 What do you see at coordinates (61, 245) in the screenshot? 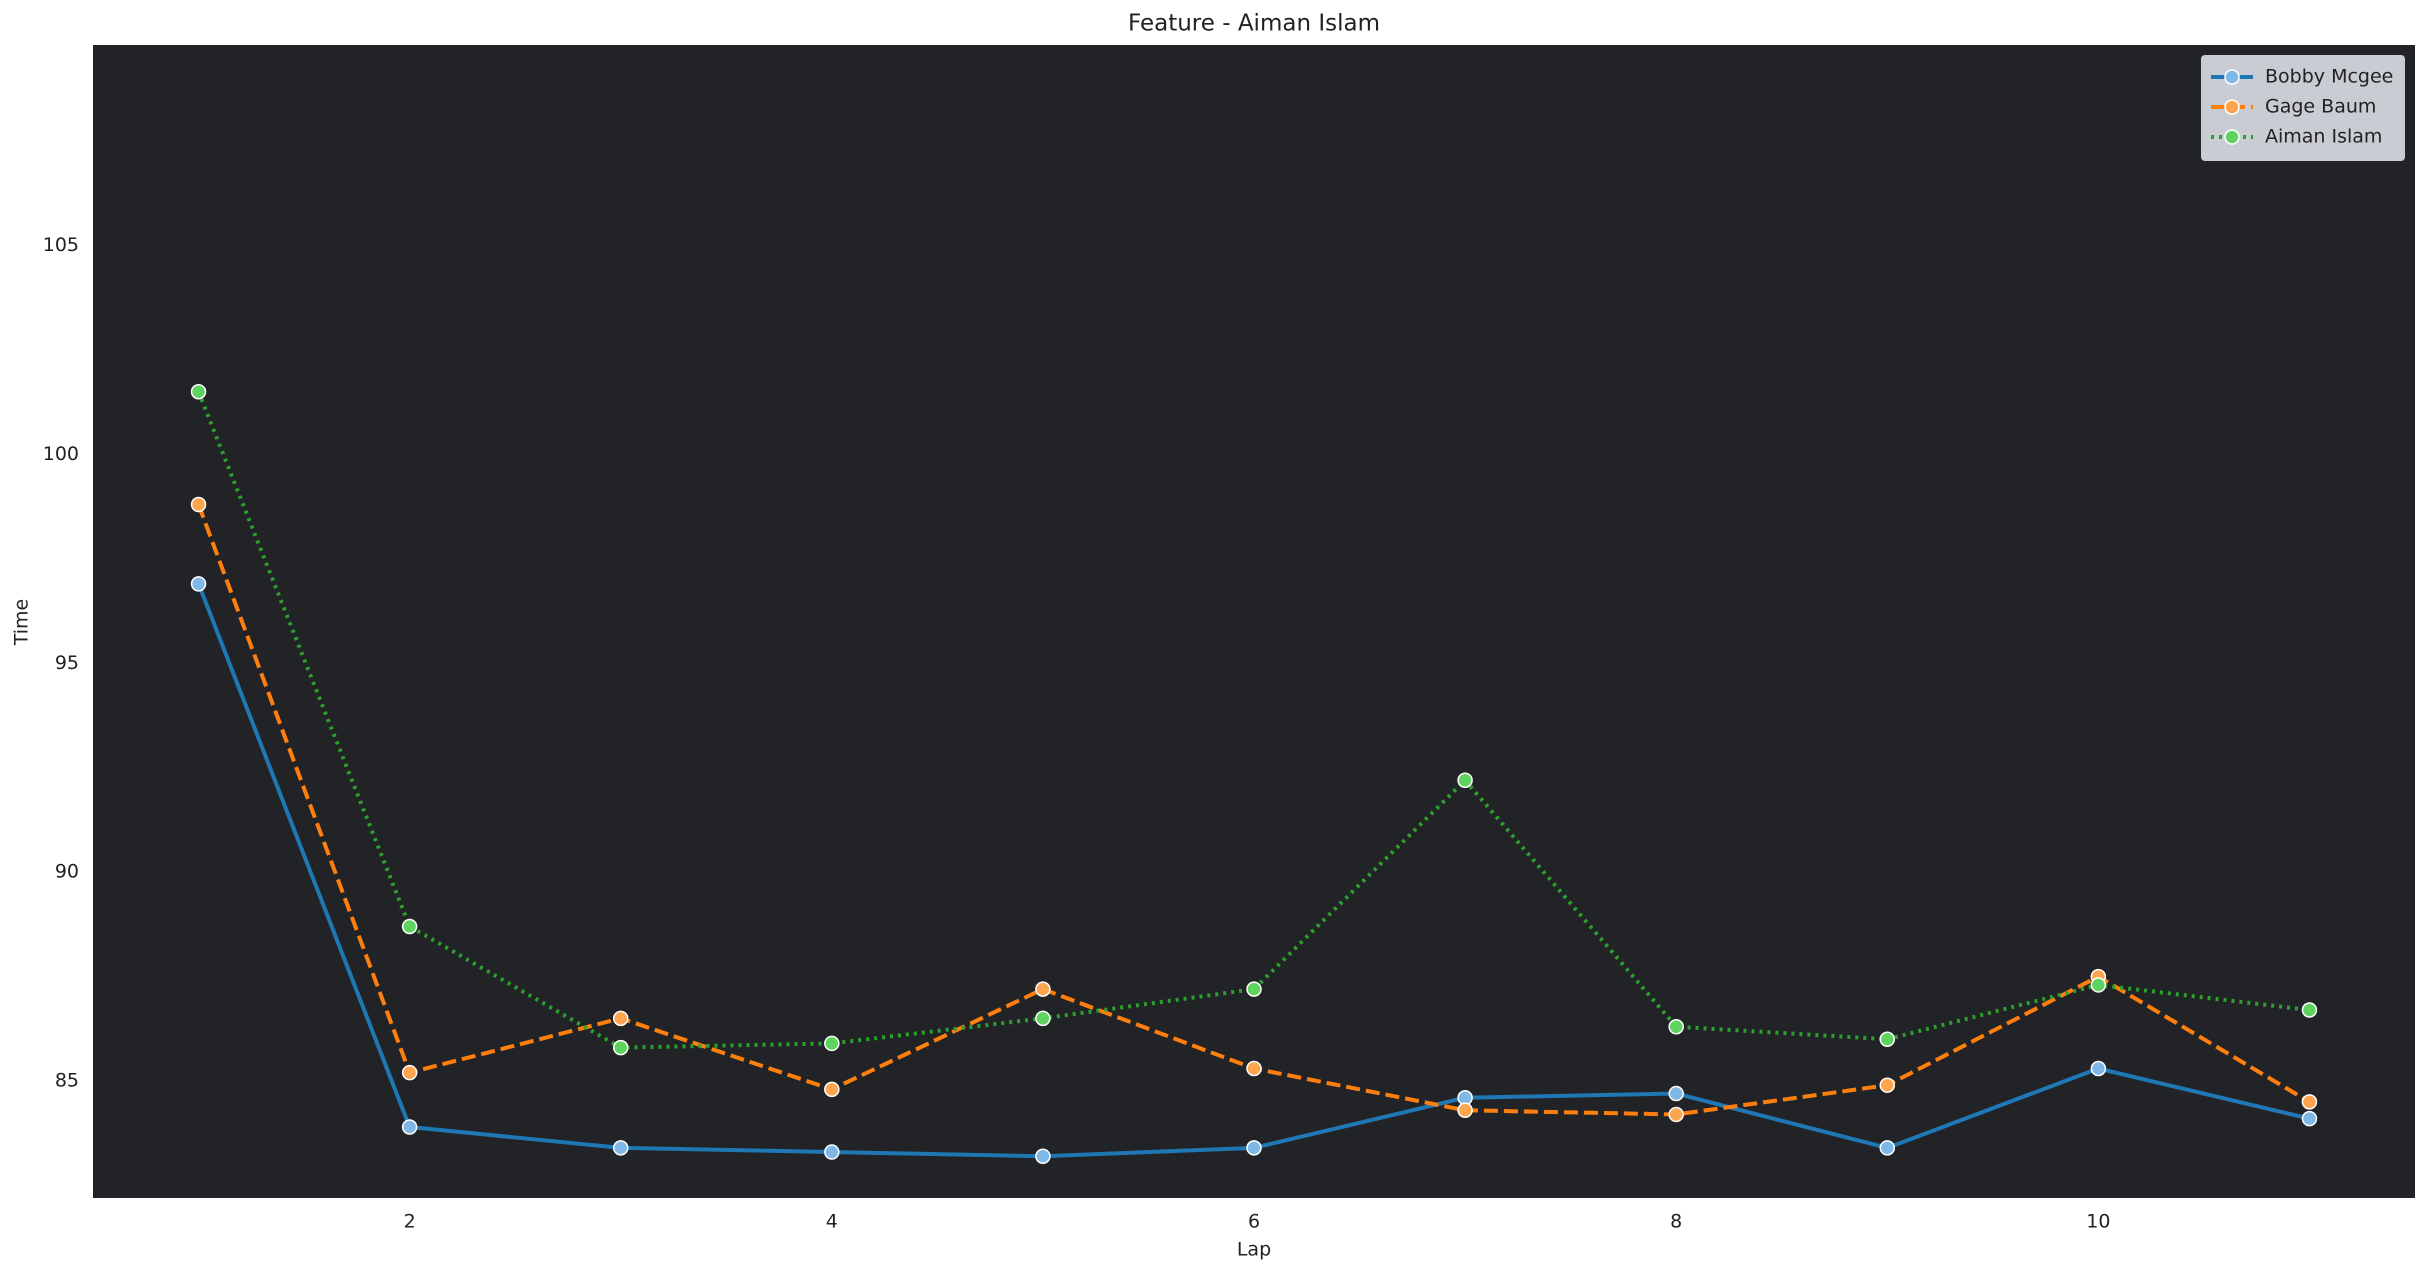
I see `y-tick-label: 105` at bounding box center [61, 245].